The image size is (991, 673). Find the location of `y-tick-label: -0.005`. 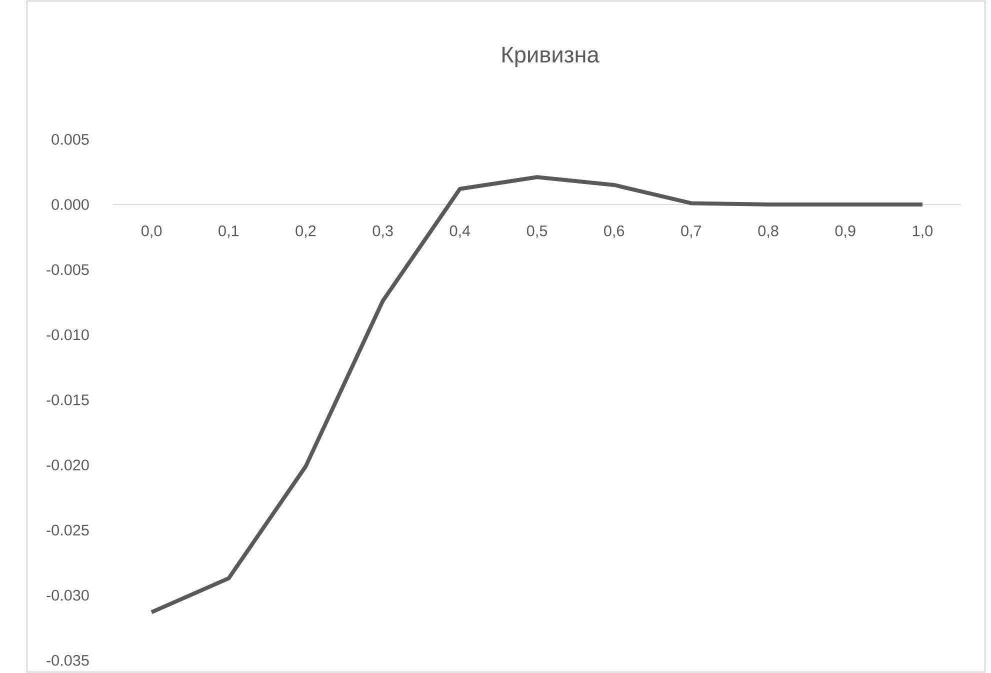

y-tick-label: -0.005 is located at coordinates (67, 270).